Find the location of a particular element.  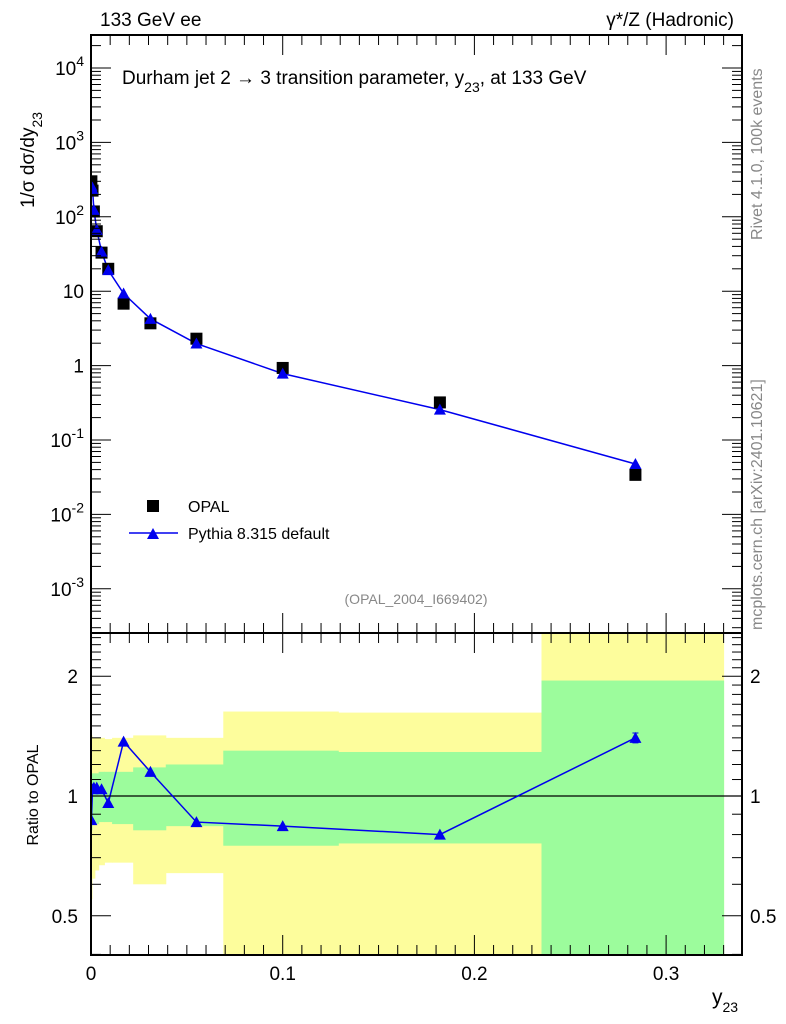

y-tick-label: 10⁻³ is located at coordinates (67, 587).